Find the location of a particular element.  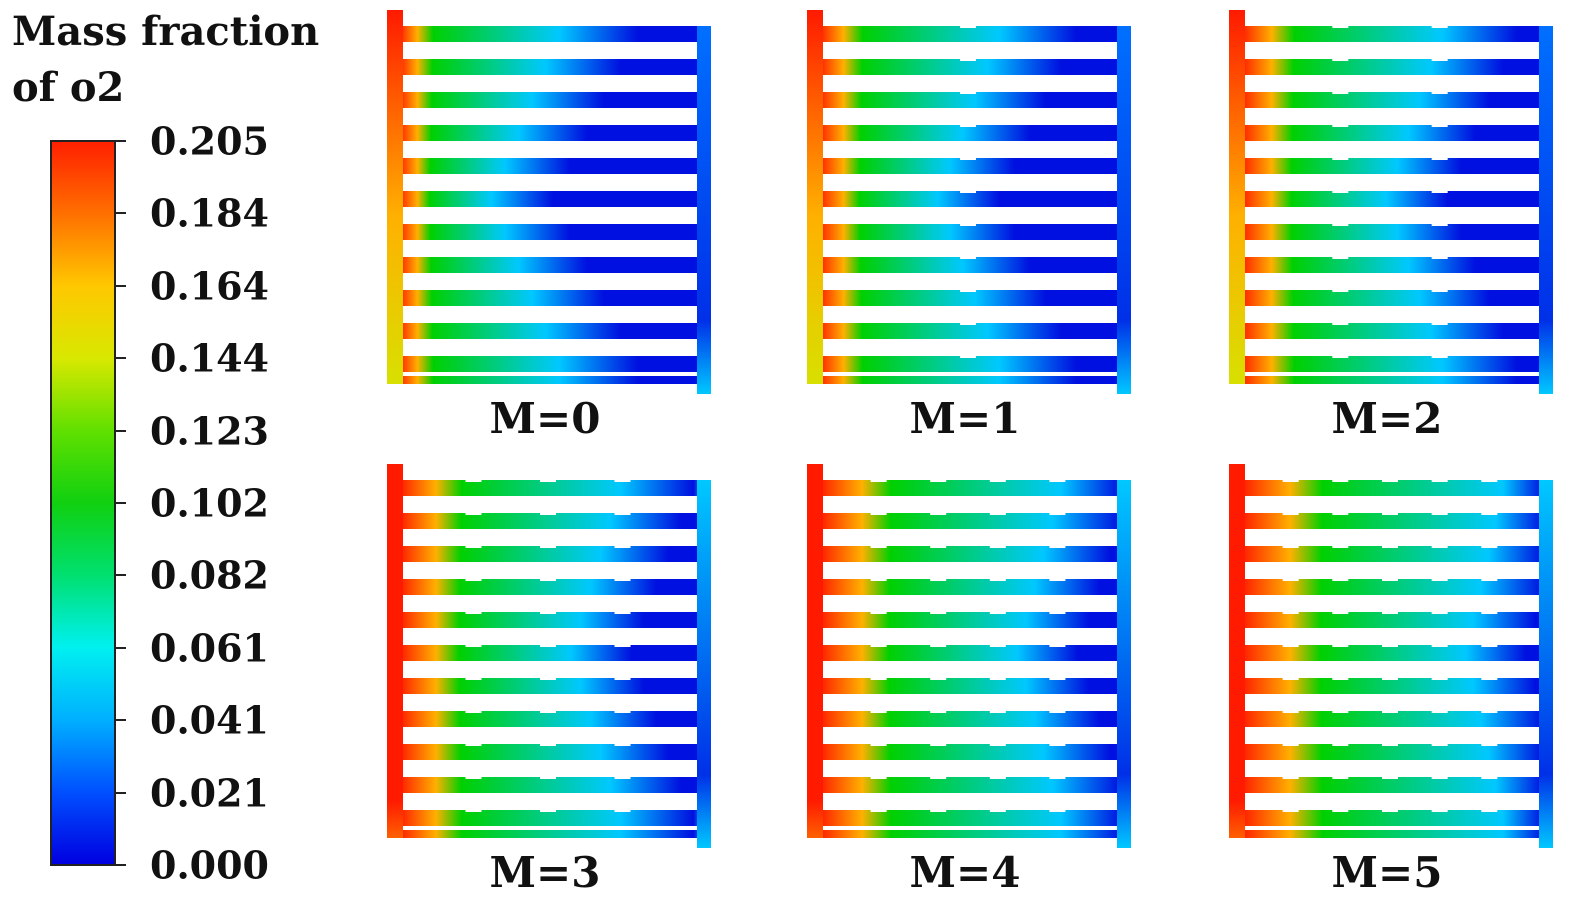

colorbar-tick-label: 0.061 is located at coordinates (209, 648).